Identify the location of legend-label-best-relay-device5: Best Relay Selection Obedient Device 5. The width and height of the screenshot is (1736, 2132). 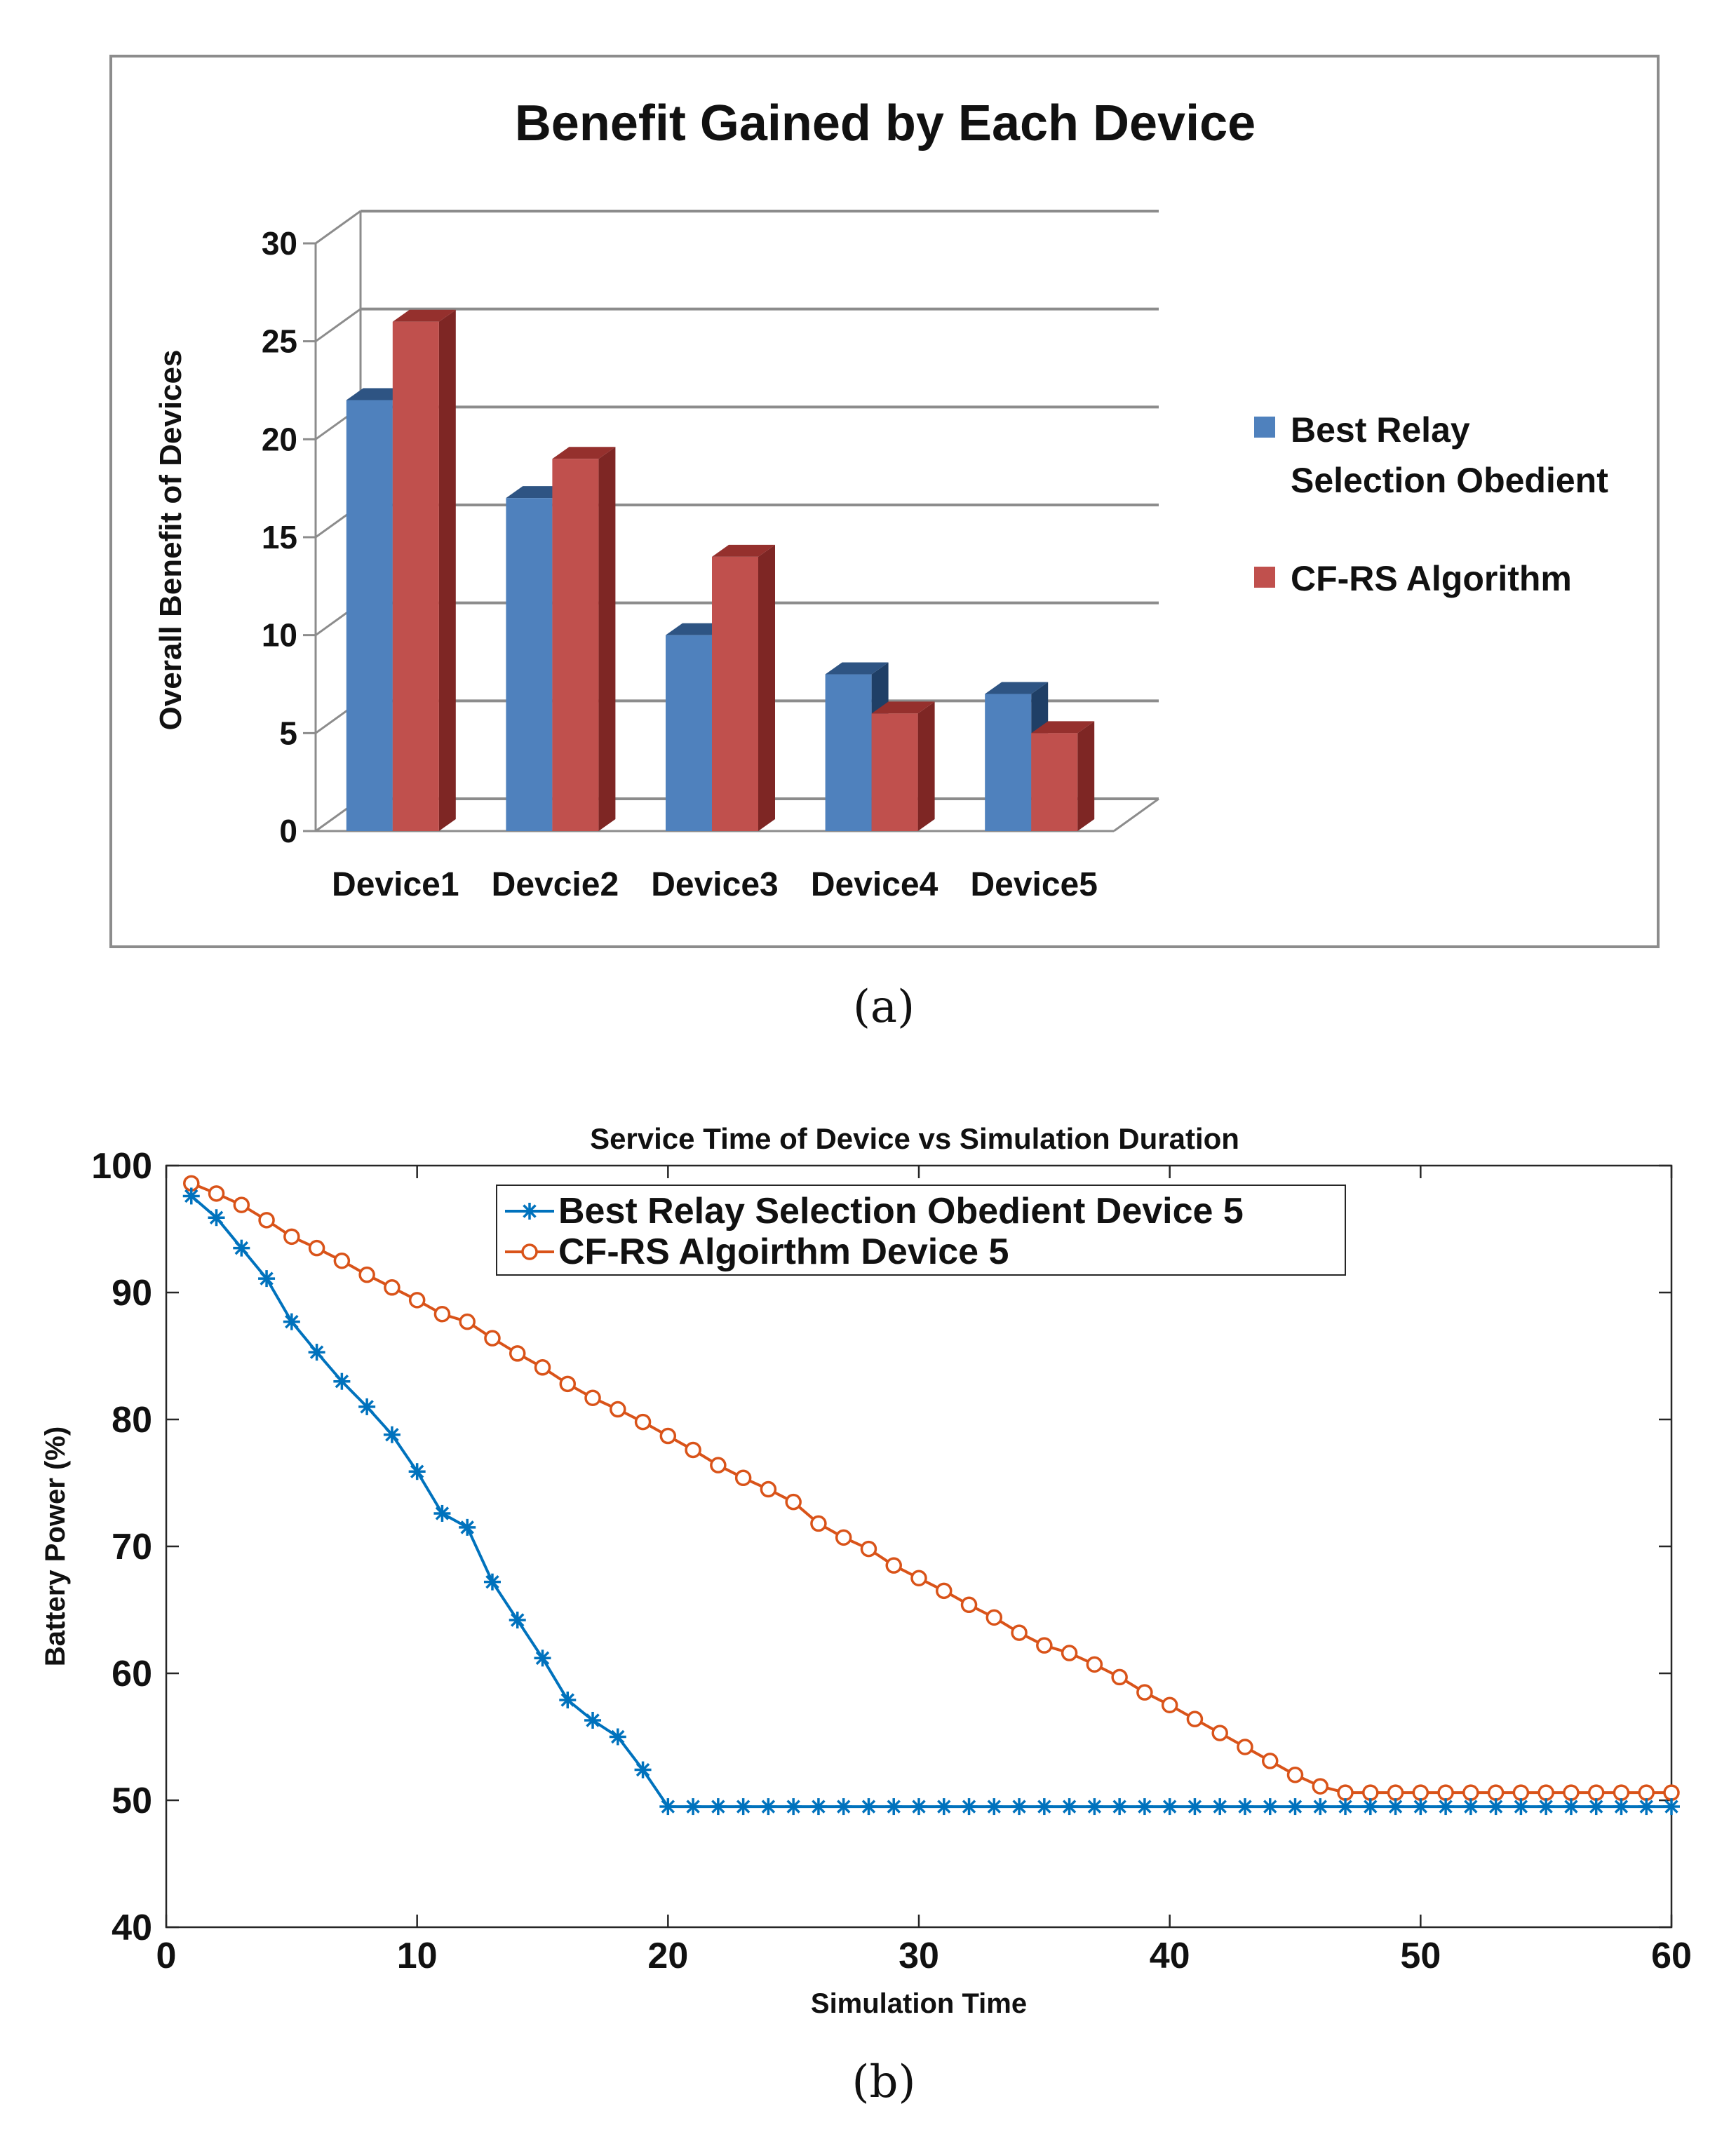
(901, 1211).